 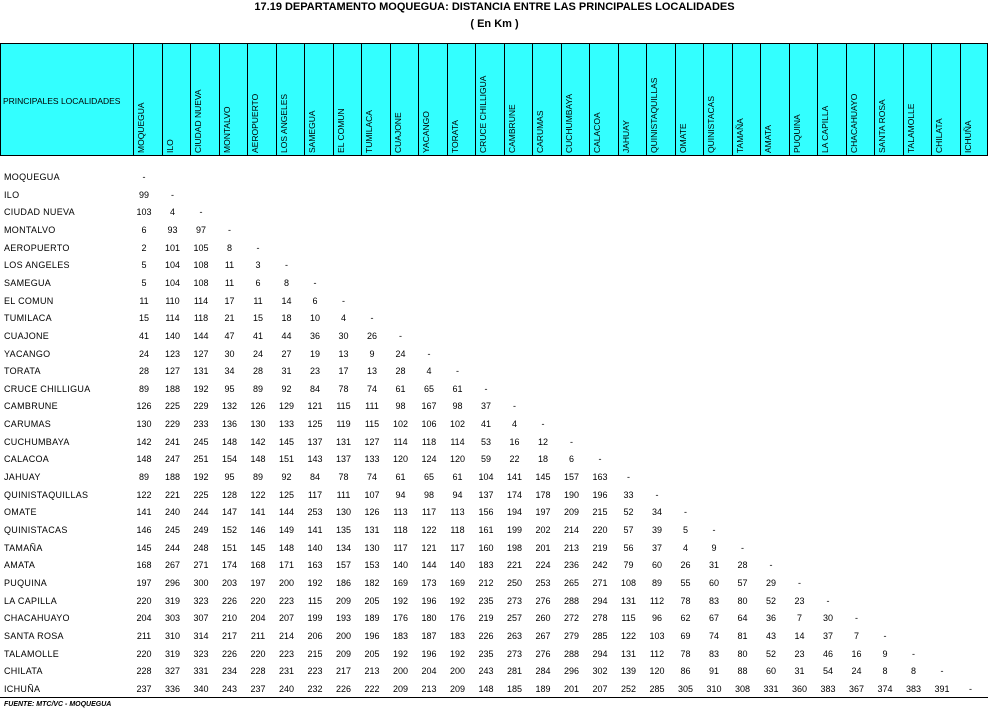 I want to click on cell: 59, so click(x=485, y=459).